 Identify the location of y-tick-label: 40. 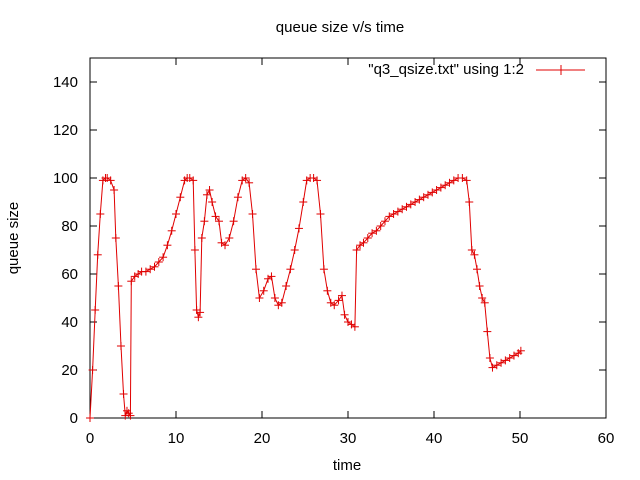
(69, 322).